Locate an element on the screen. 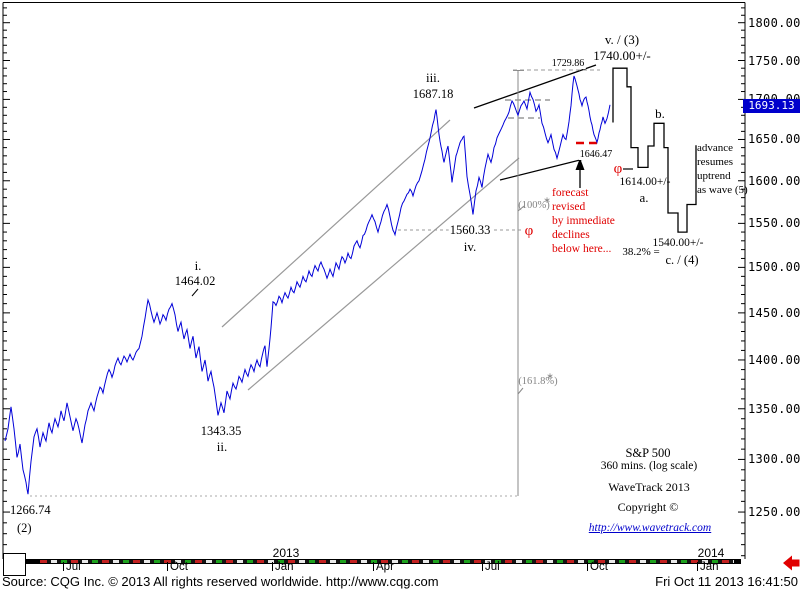 The image size is (800, 589). label-wave-2: (2) is located at coordinates (24, 528).